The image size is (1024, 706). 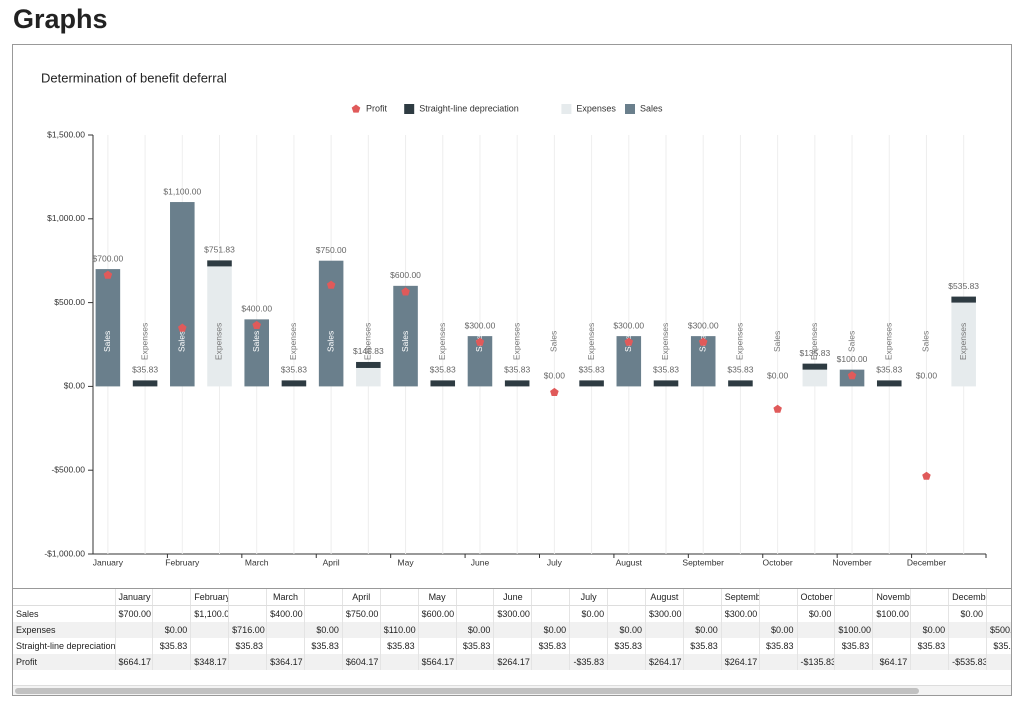 What do you see at coordinates (998, 630) in the screenshot?
I see `table-cell: $500.00` at bounding box center [998, 630].